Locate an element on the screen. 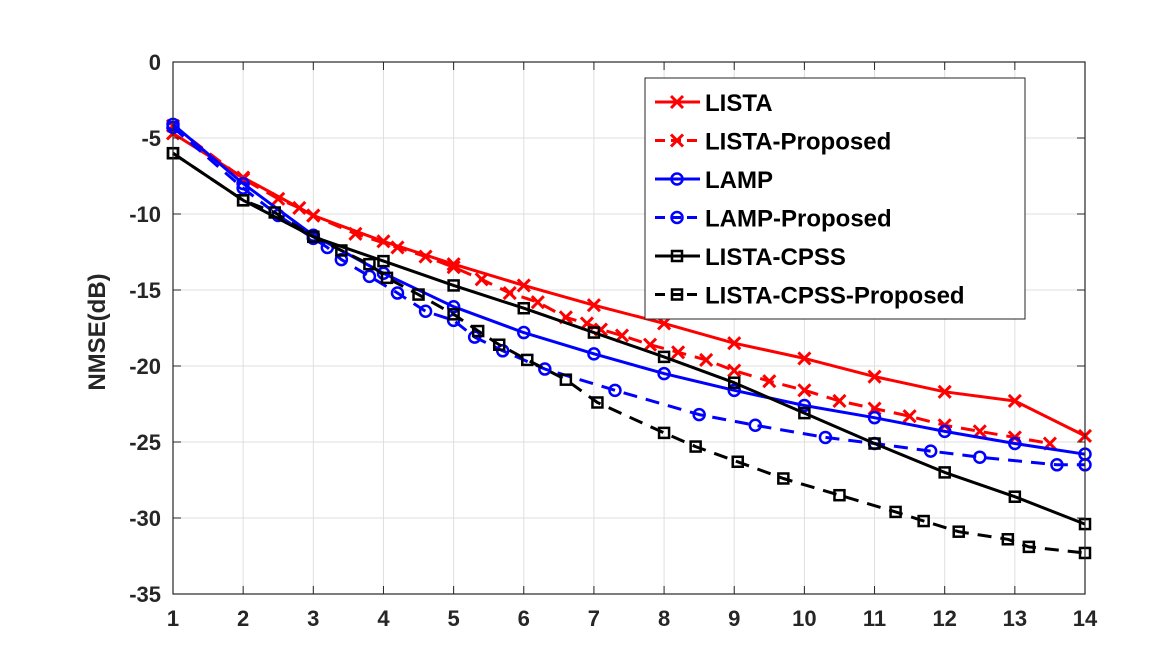 The height and width of the screenshot is (650, 1164). x-tick-label: 6 is located at coordinates (524, 618).